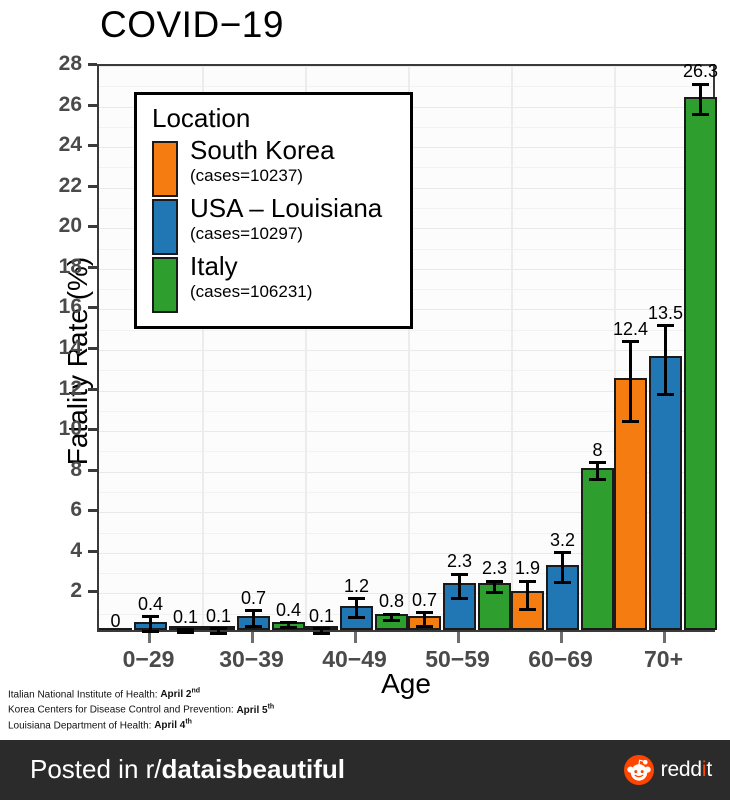 This screenshot has width=730, height=800. What do you see at coordinates (70, 307) in the screenshot?
I see `y-tick-label: 16` at bounding box center [70, 307].